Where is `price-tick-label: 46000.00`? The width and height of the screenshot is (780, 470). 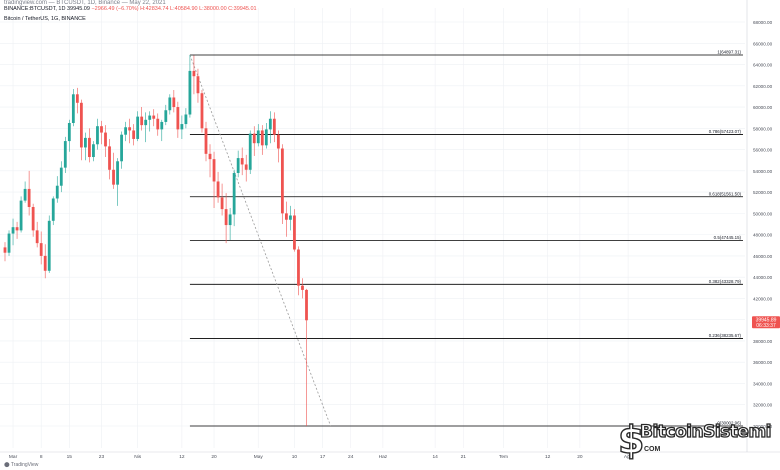 price-tick-label: 46000.00 is located at coordinates (763, 256).